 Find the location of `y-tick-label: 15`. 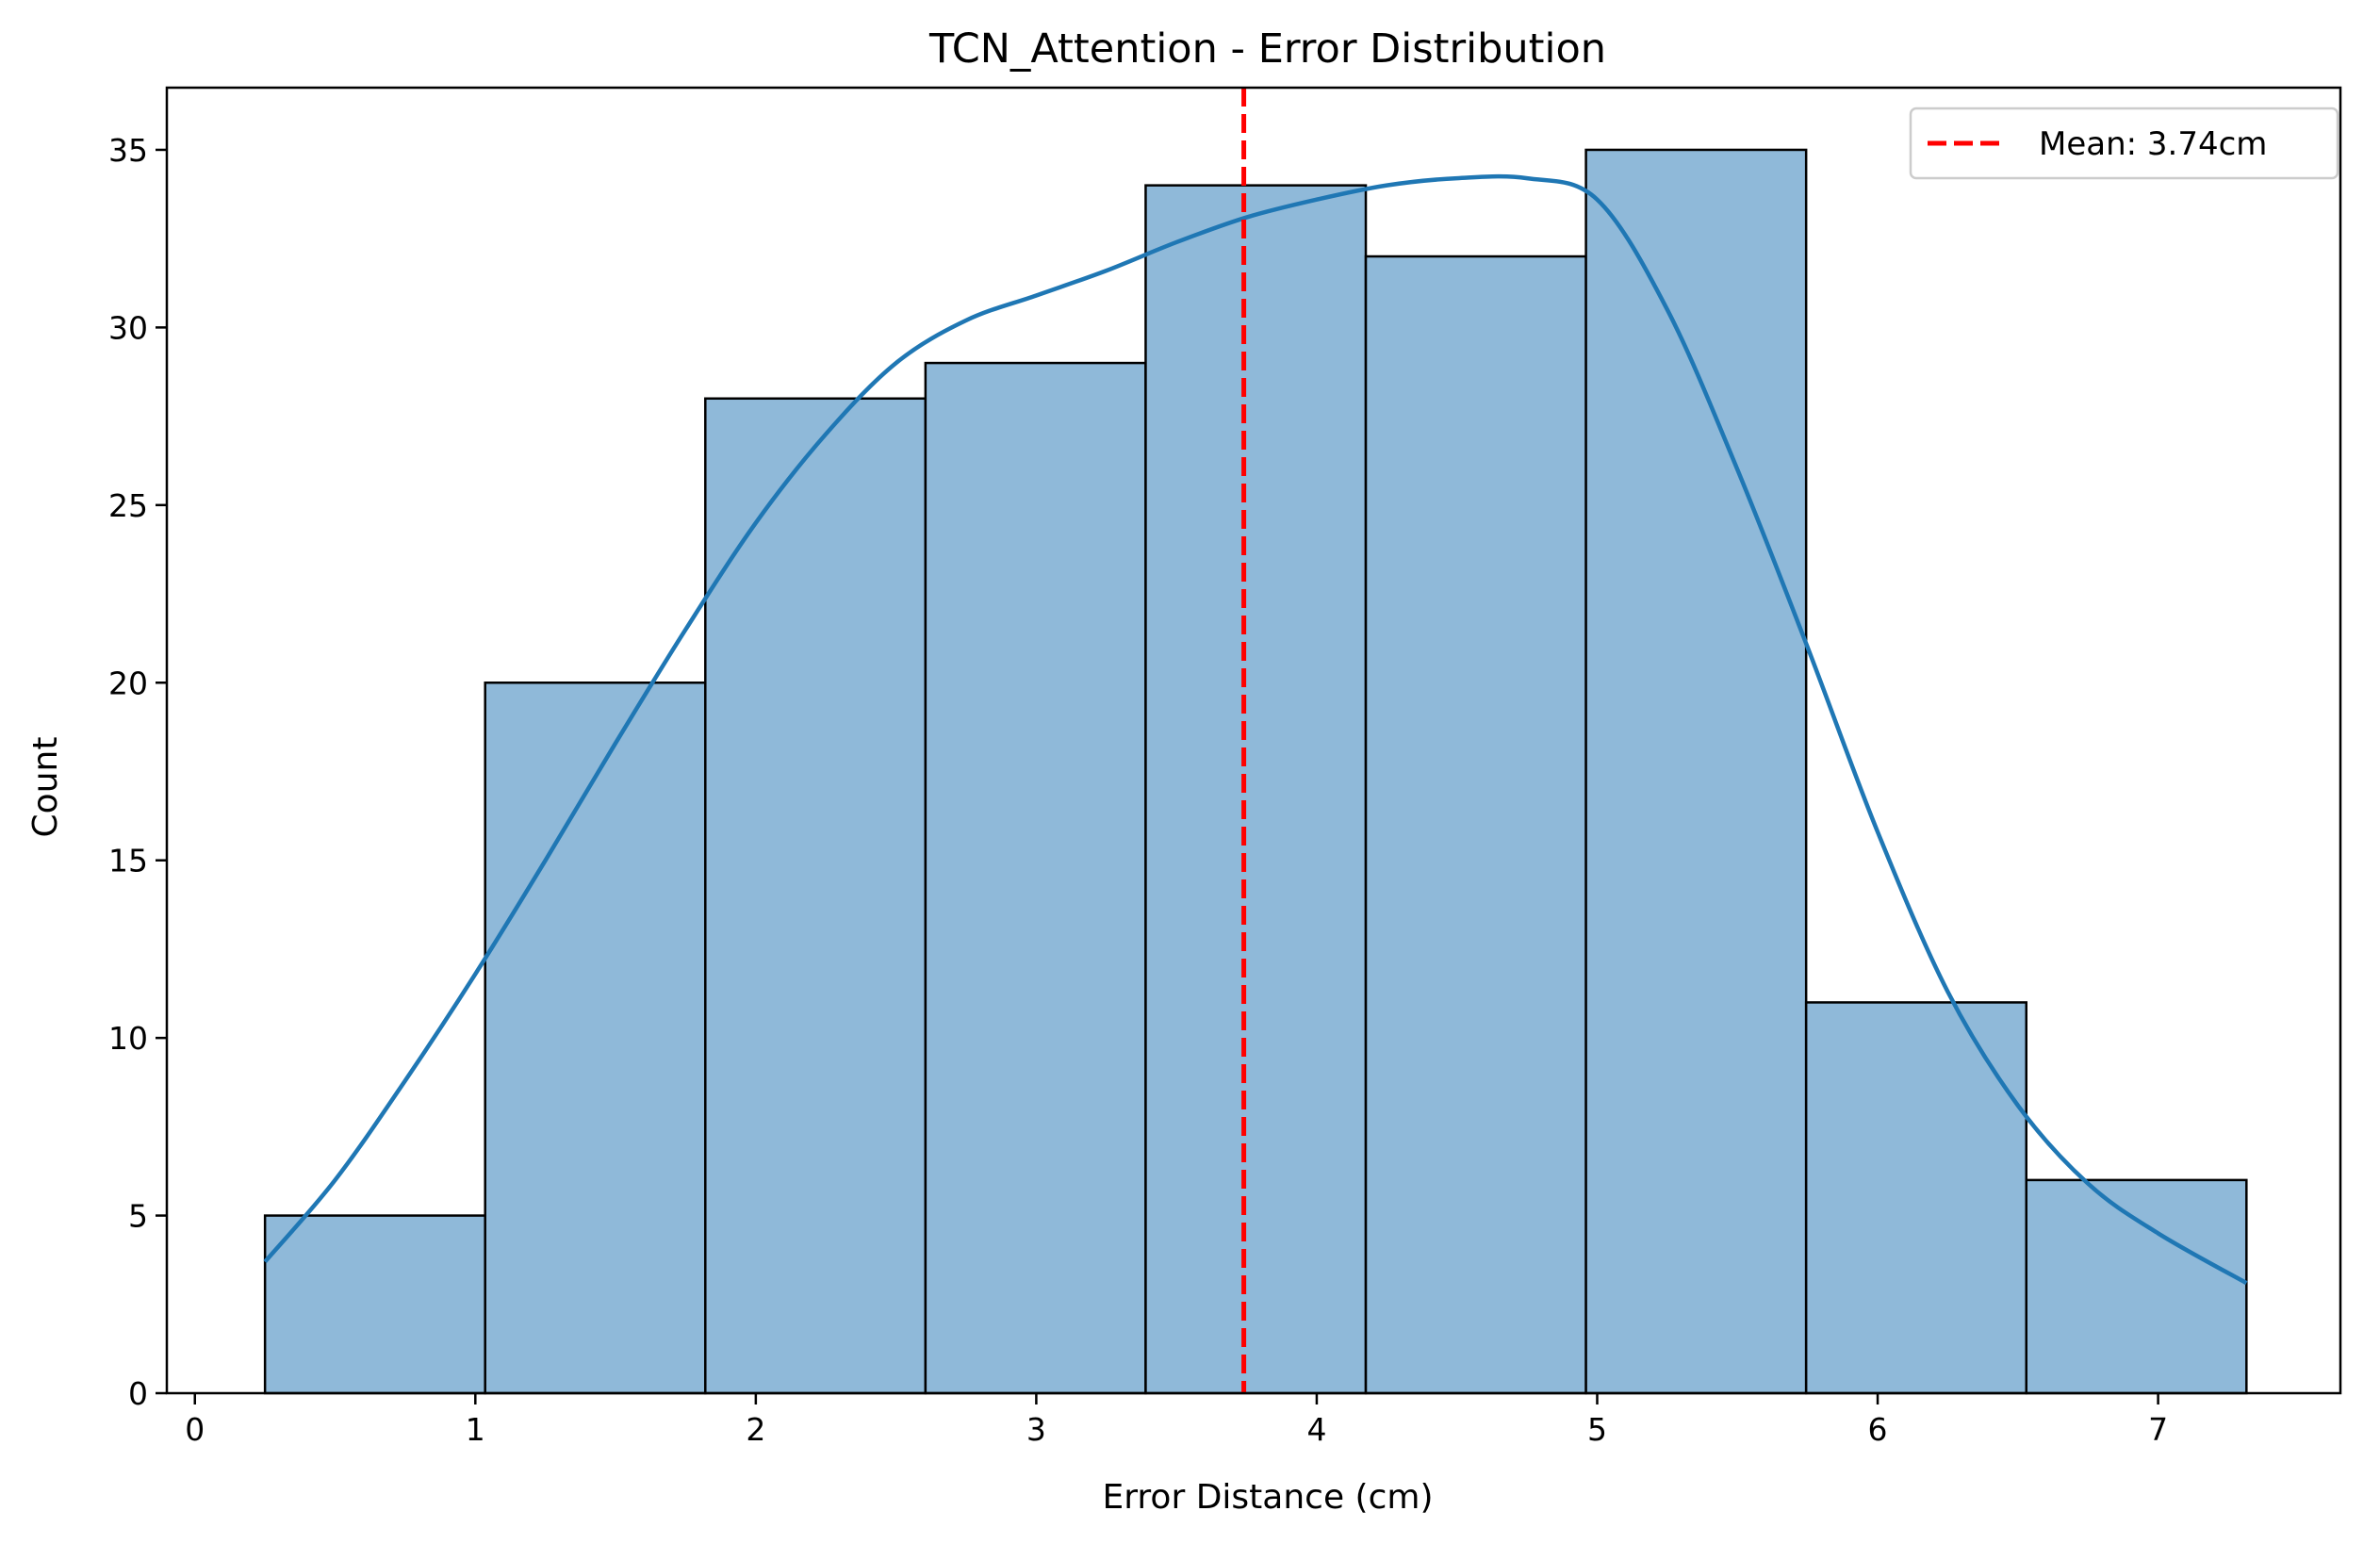

y-tick-label: 15 is located at coordinates (128, 861).